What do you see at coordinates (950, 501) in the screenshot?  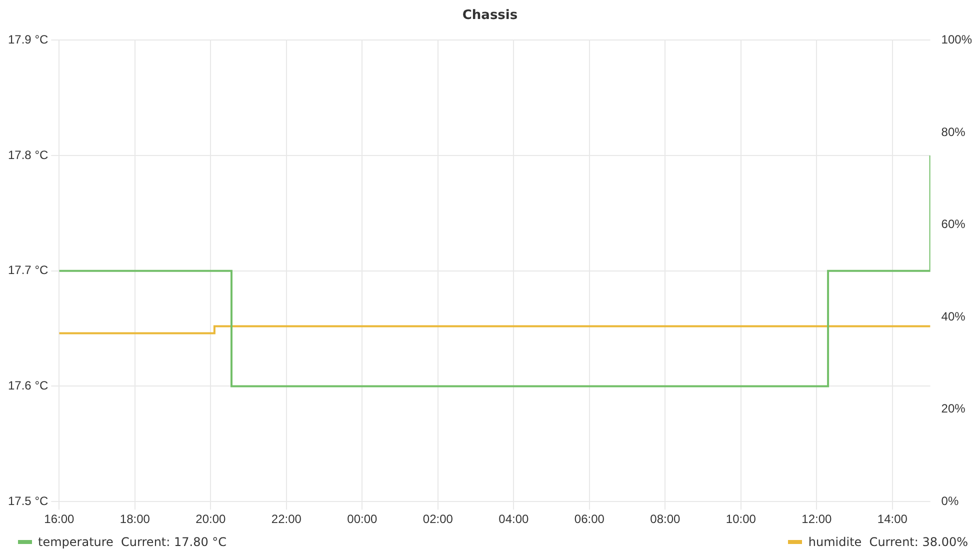 I see `y2-tick-label: 0%` at bounding box center [950, 501].